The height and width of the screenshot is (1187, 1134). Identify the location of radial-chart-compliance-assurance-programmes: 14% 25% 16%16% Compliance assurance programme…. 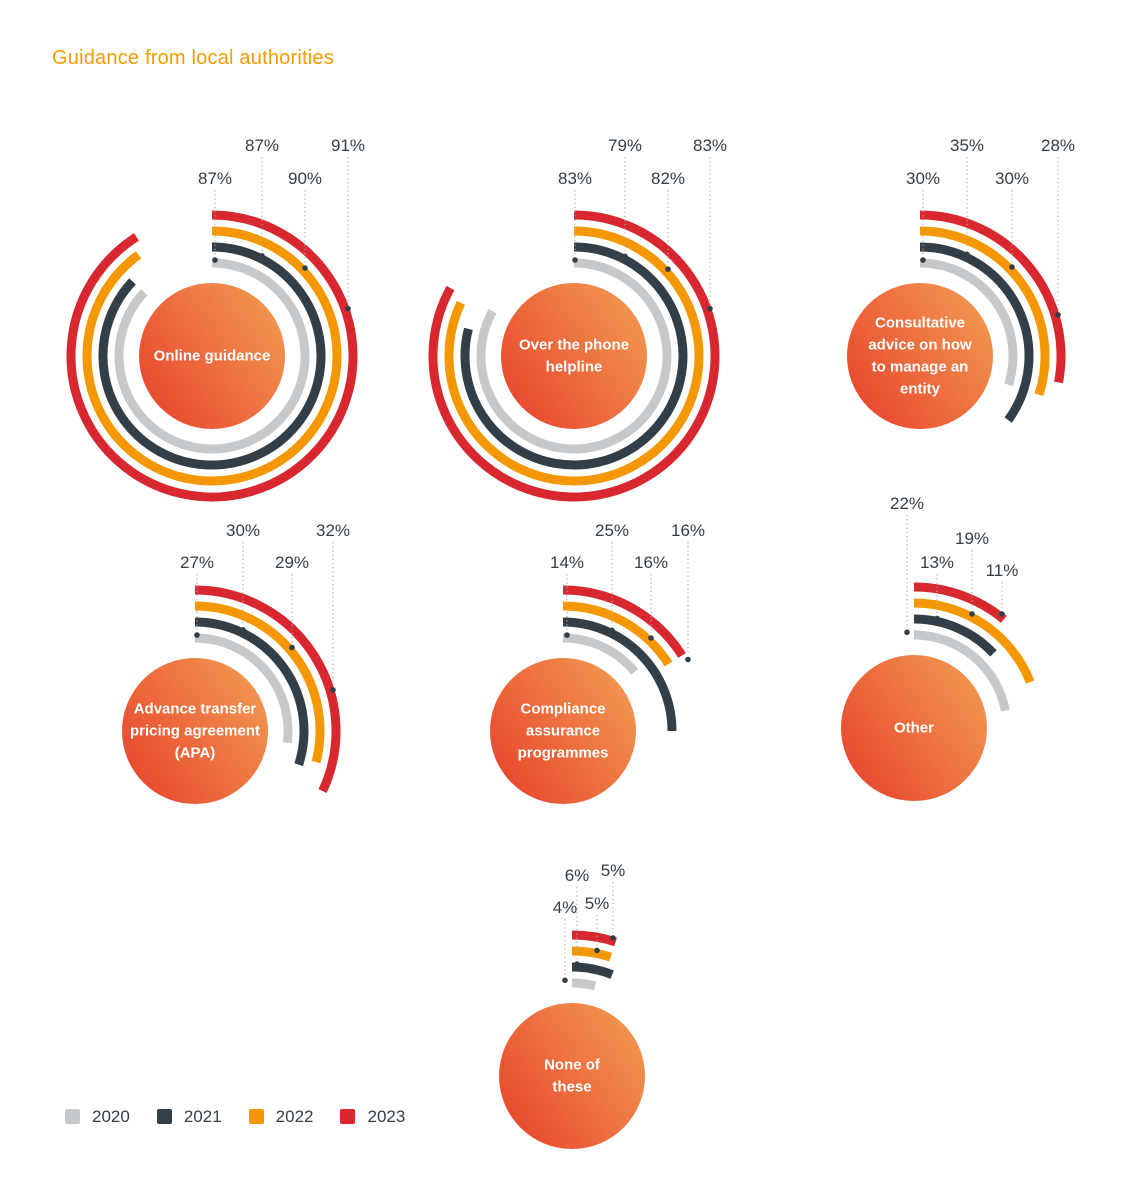
(597, 662).